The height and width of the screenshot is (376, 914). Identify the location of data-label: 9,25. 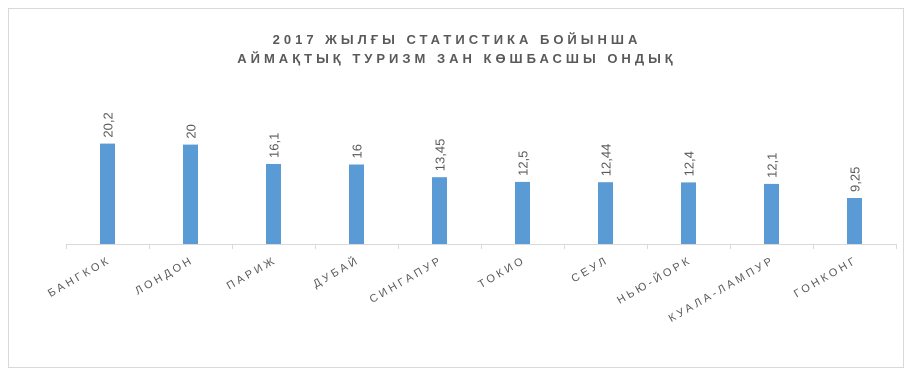
(855, 179).